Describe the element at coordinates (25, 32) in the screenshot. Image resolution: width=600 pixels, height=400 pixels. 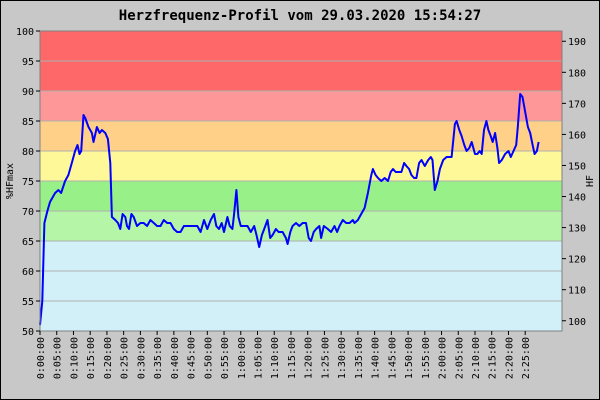
I see `y-left-tick-label-10: 100` at that location.